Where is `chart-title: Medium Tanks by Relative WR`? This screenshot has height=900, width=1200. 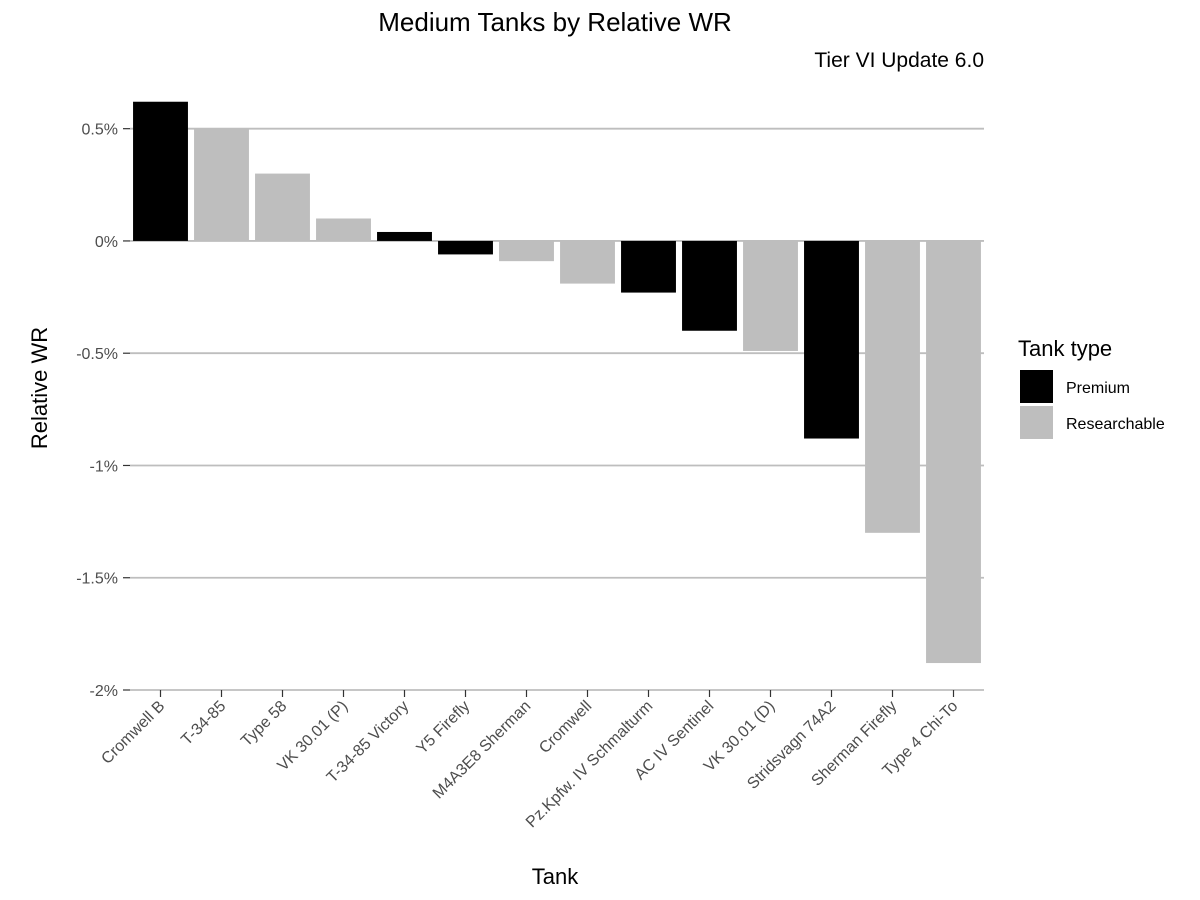 chart-title: Medium Tanks by Relative WR is located at coordinates (555, 22).